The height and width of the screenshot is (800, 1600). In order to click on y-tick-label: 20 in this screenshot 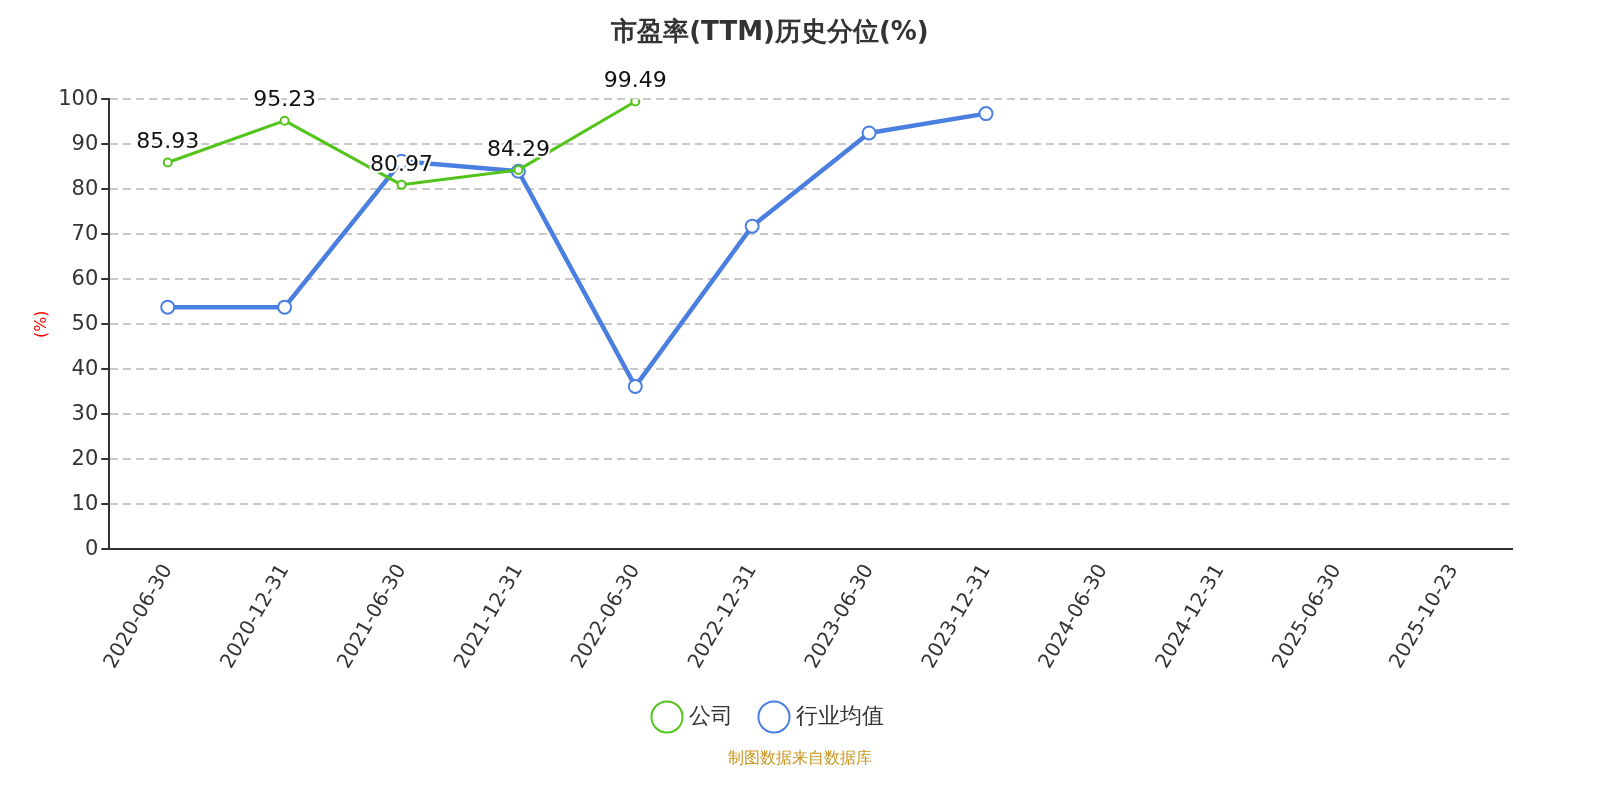, I will do `click(85, 457)`.